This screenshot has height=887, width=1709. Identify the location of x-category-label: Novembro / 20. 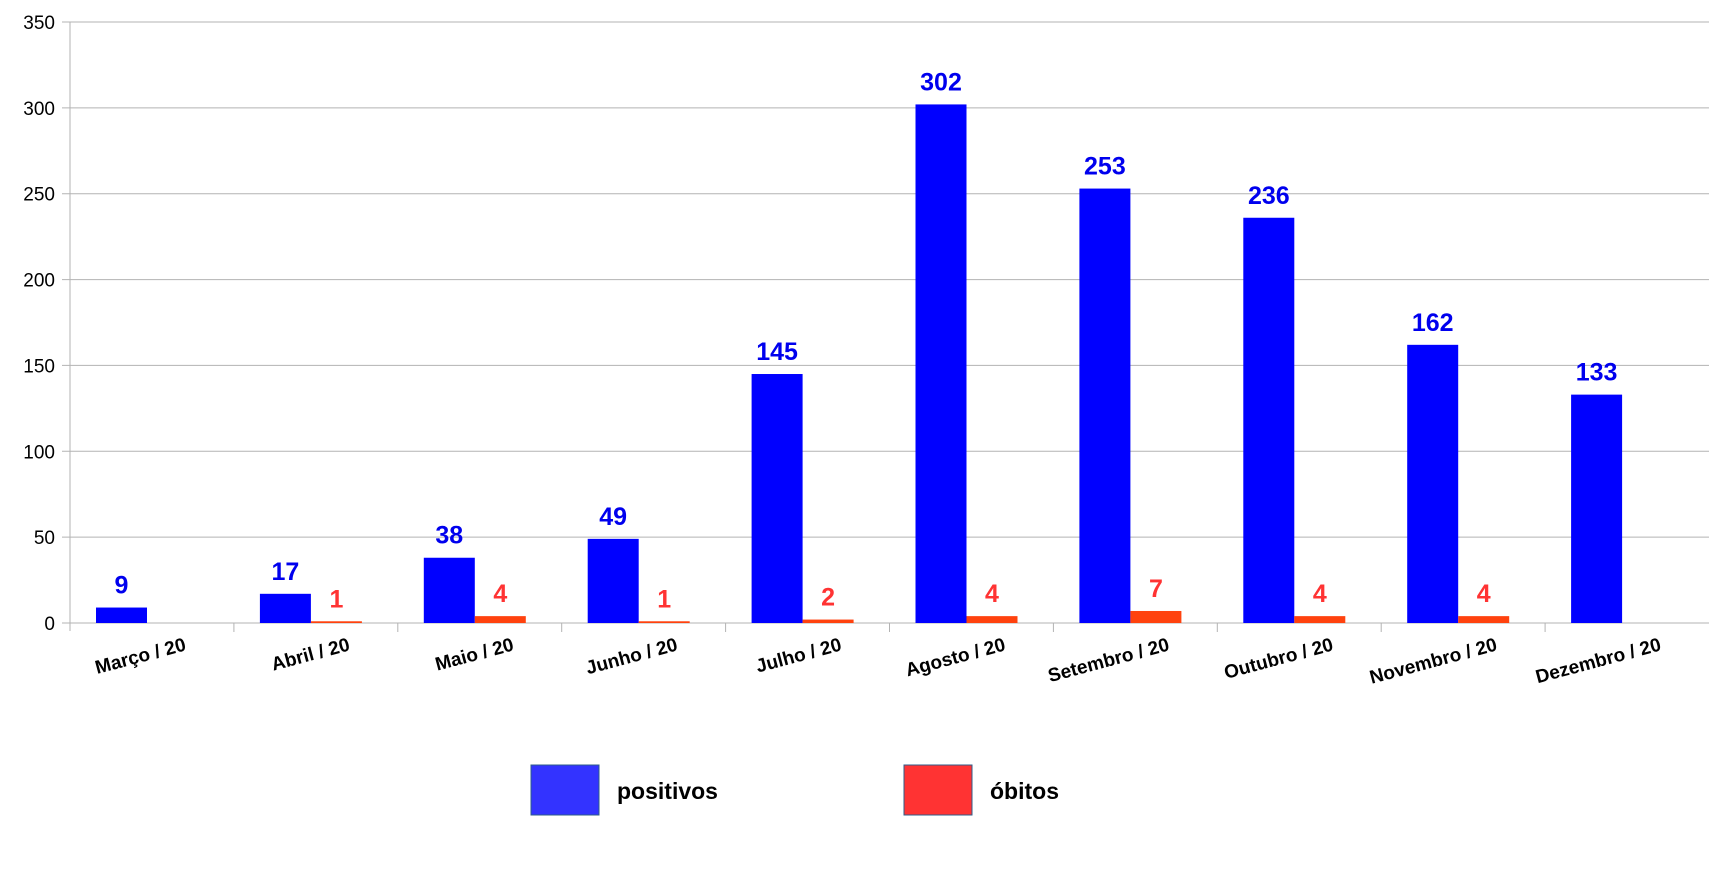
(1434, 662).